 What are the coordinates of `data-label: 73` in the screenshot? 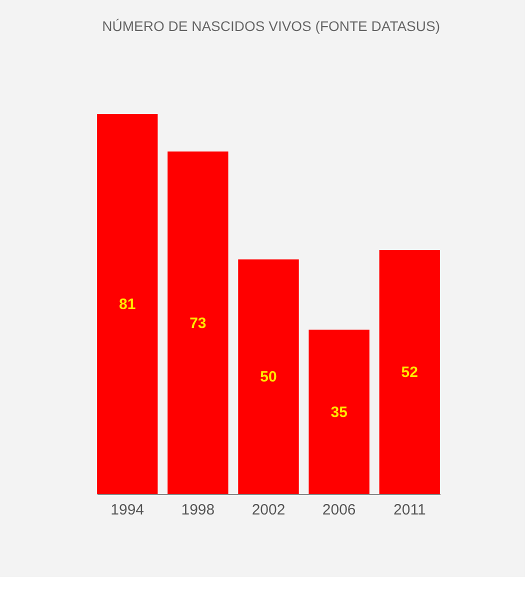 It's located at (198, 323).